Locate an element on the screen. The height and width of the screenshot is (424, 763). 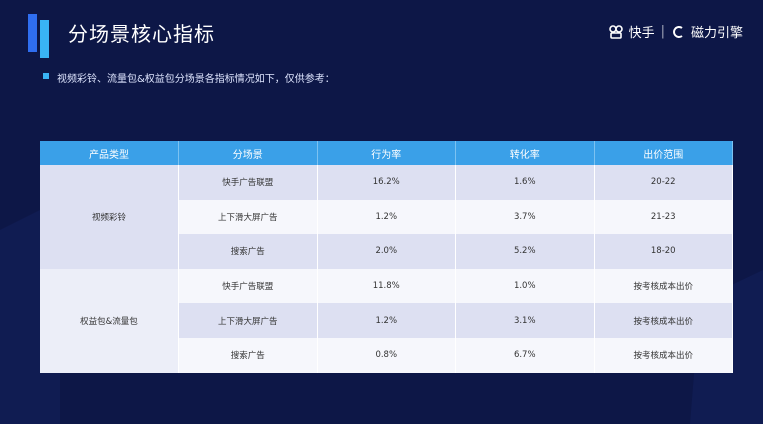
table-cell: 1.0% is located at coordinates (525, 286).